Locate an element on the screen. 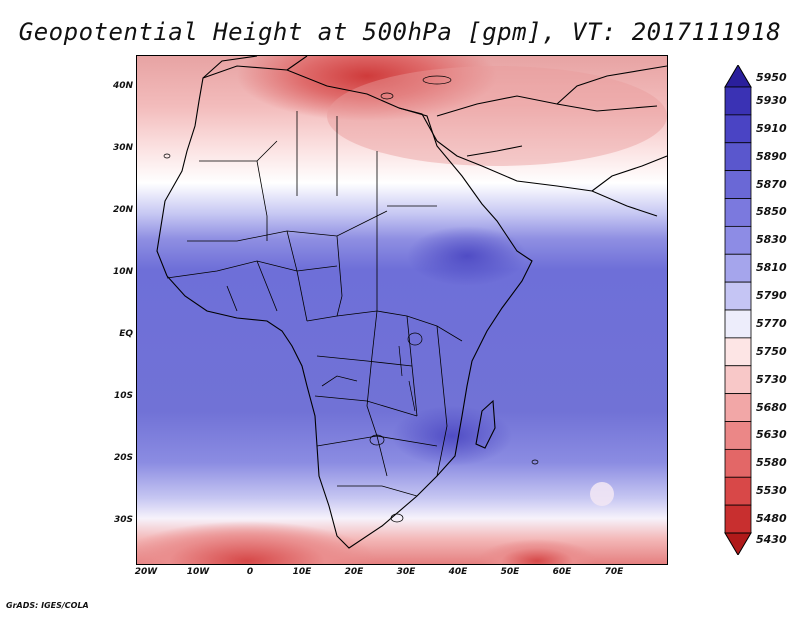 This screenshot has width=800, height=618. lon-label-0: 0 is located at coordinates (250, 572).